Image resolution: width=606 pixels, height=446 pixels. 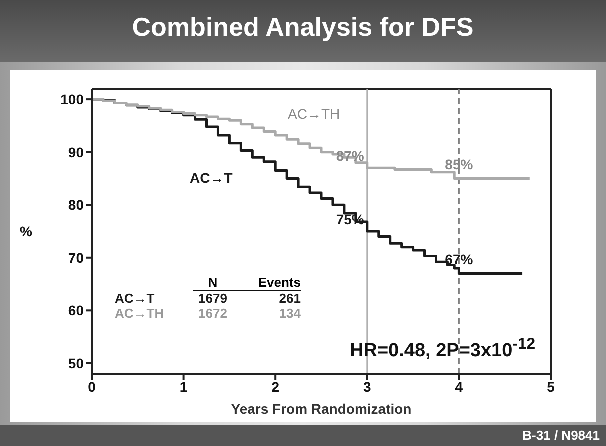 What do you see at coordinates (561, 435) in the screenshot?
I see `text: B-31 / N9841` at bounding box center [561, 435].